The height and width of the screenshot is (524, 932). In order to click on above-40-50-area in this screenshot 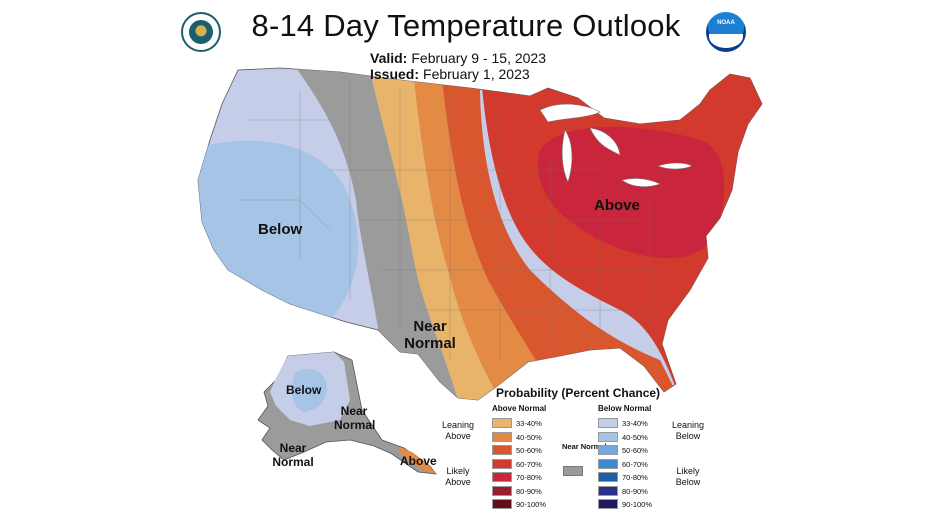, I will do `click(486, 234)`.